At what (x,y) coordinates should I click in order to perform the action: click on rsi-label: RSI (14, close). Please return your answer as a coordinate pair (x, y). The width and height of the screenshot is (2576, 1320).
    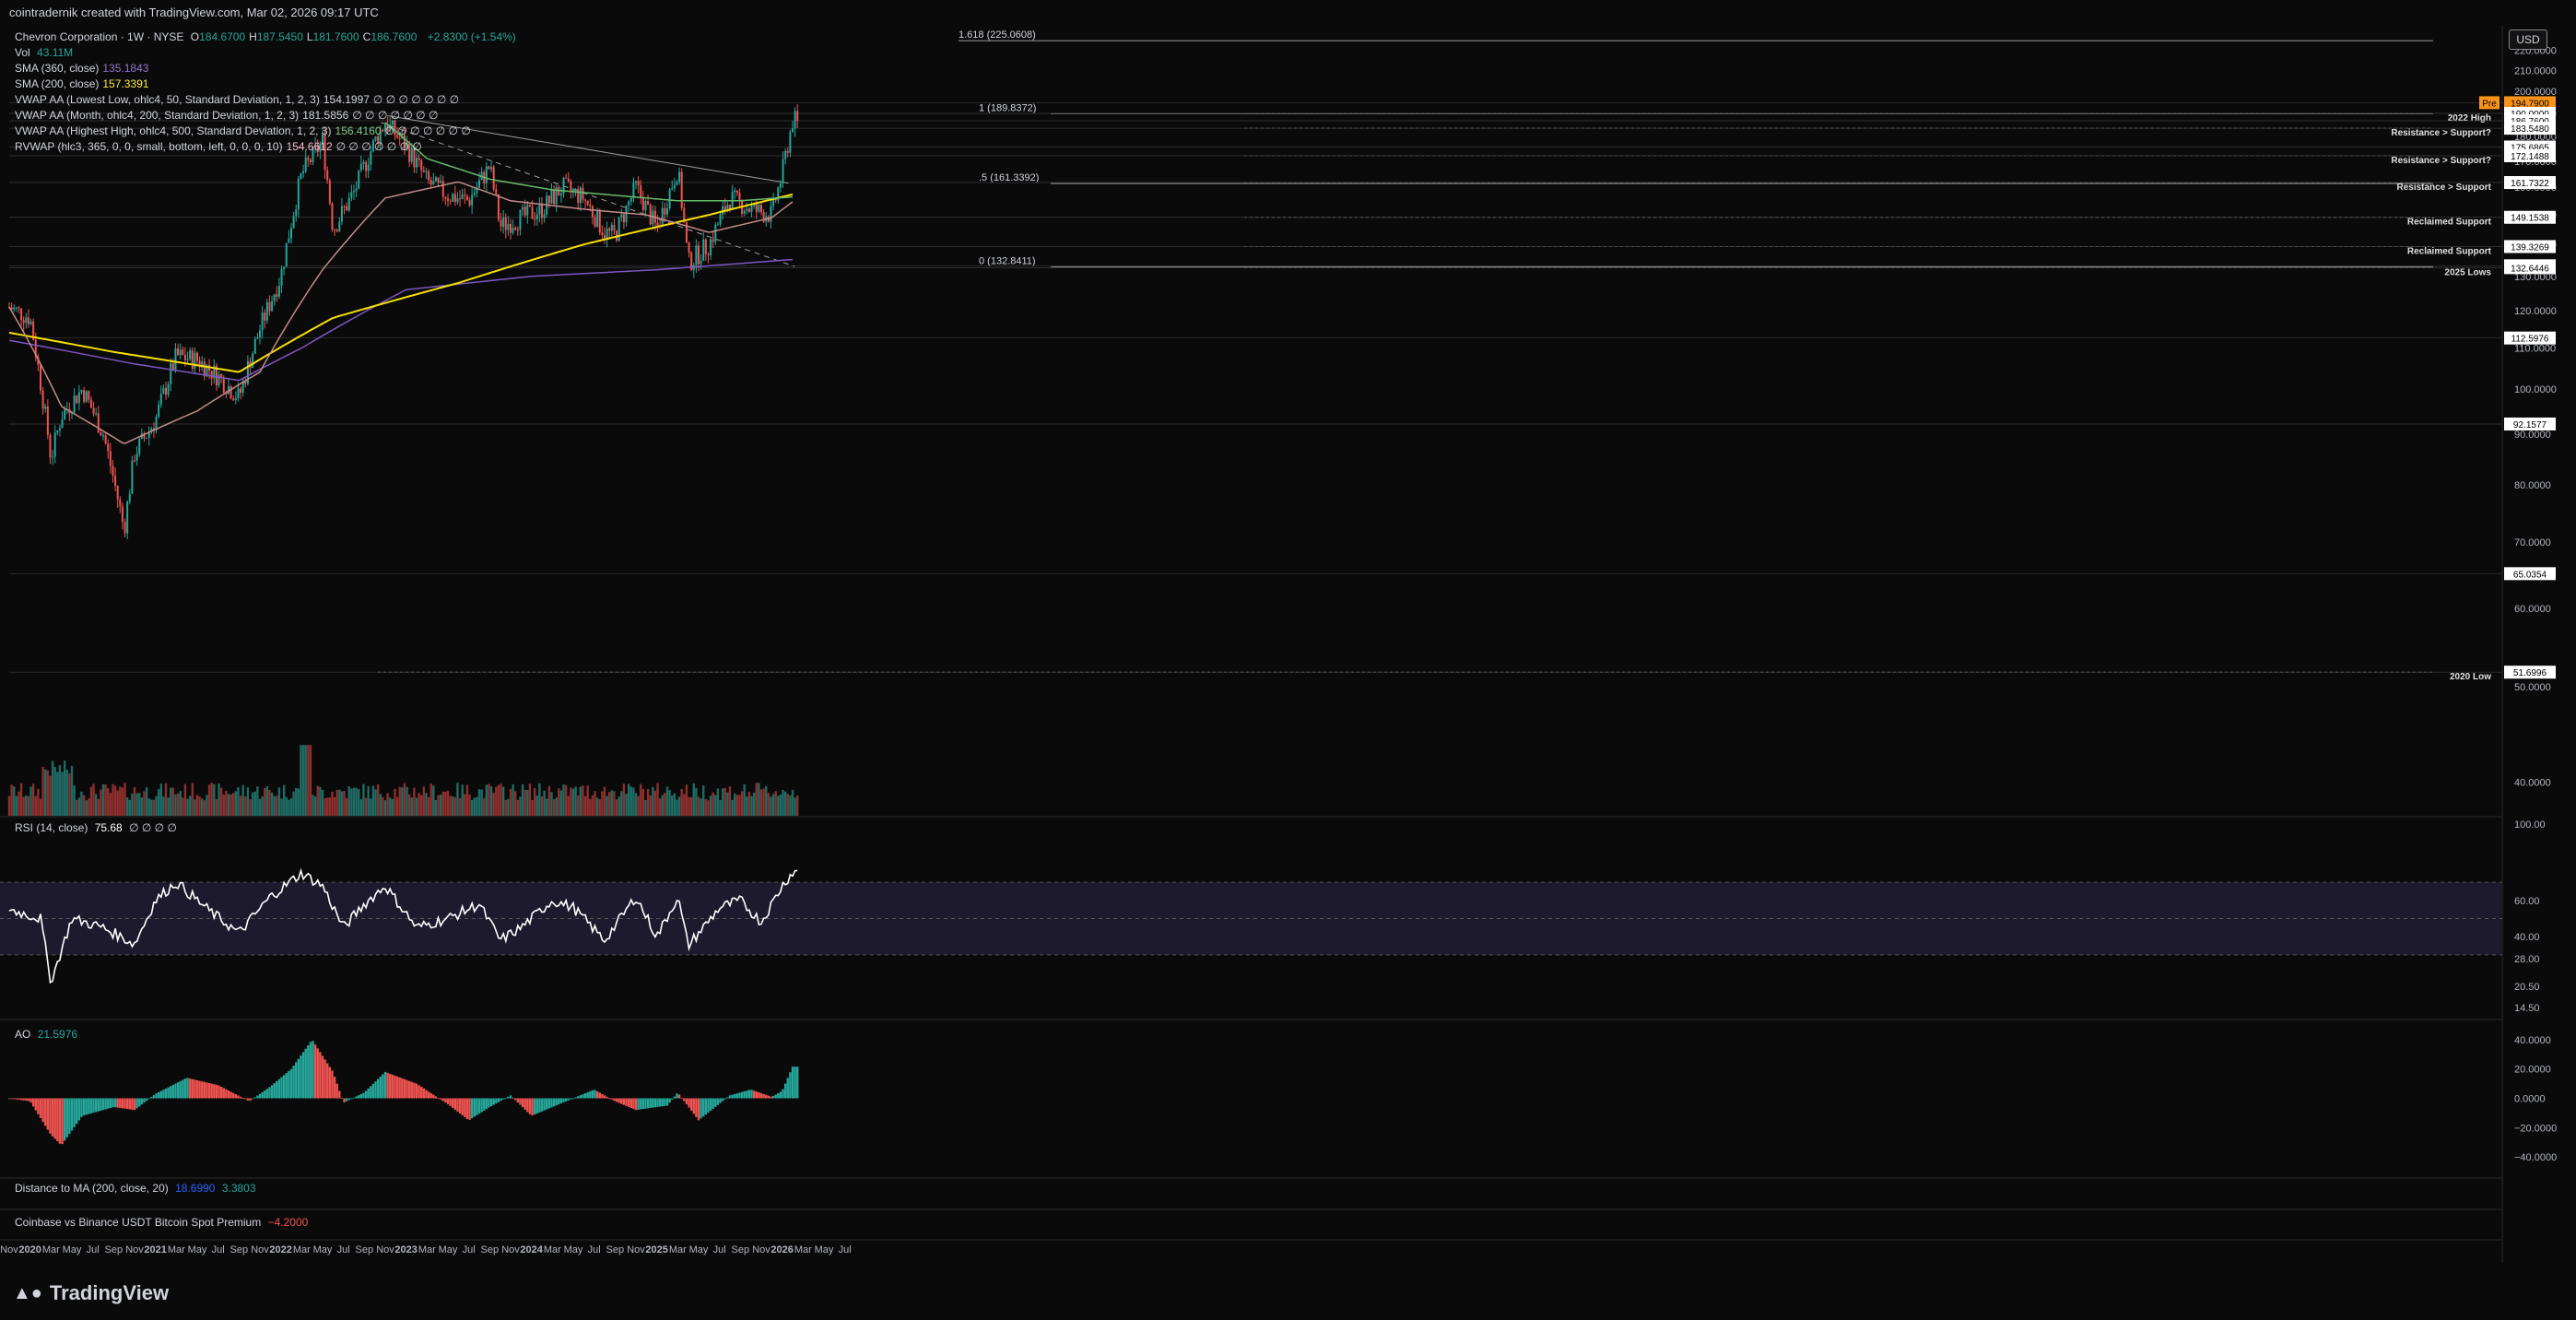
    Looking at the image, I should click on (51, 827).